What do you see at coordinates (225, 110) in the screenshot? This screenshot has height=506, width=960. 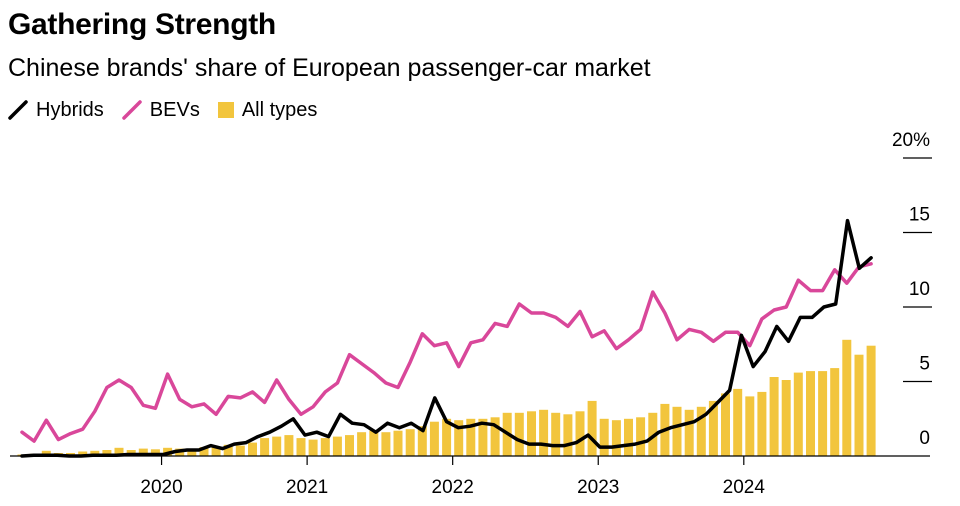 I see `all-types-bar-swatch-icon` at bounding box center [225, 110].